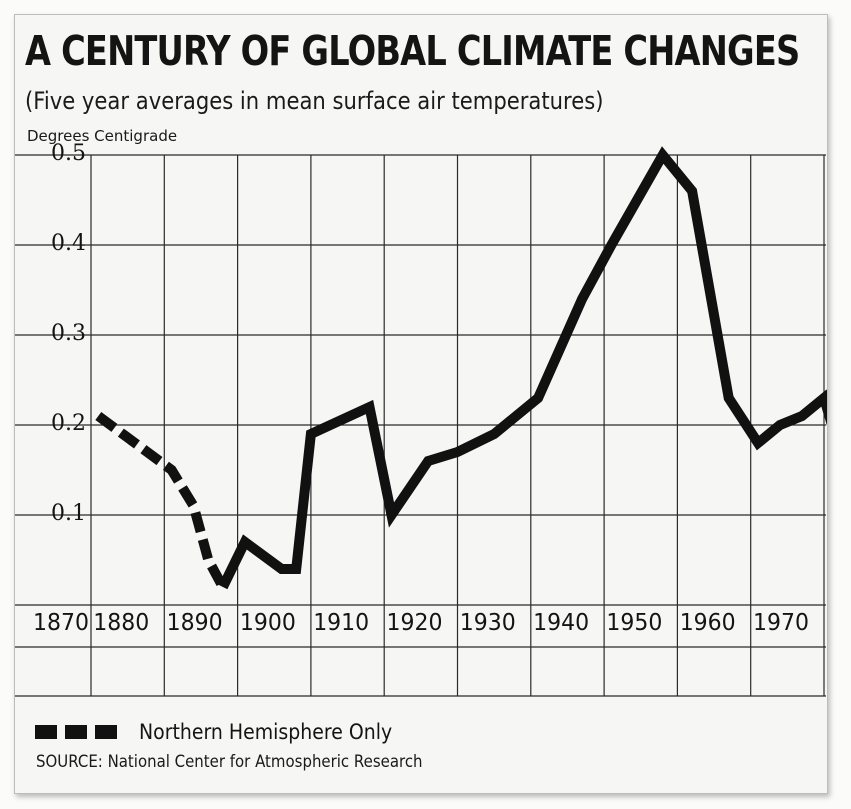 This screenshot has height=809, width=851. I want to click on x-tick-label: 1940, so click(561, 623).